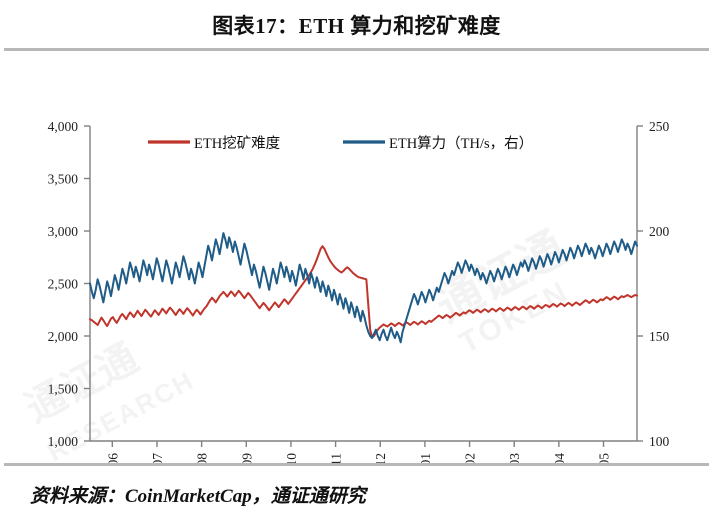 This screenshot has height=522, width=713. Describe the element at coordinates (363, 292) in the screenshot. I see `series-line-difficulty` at that location.